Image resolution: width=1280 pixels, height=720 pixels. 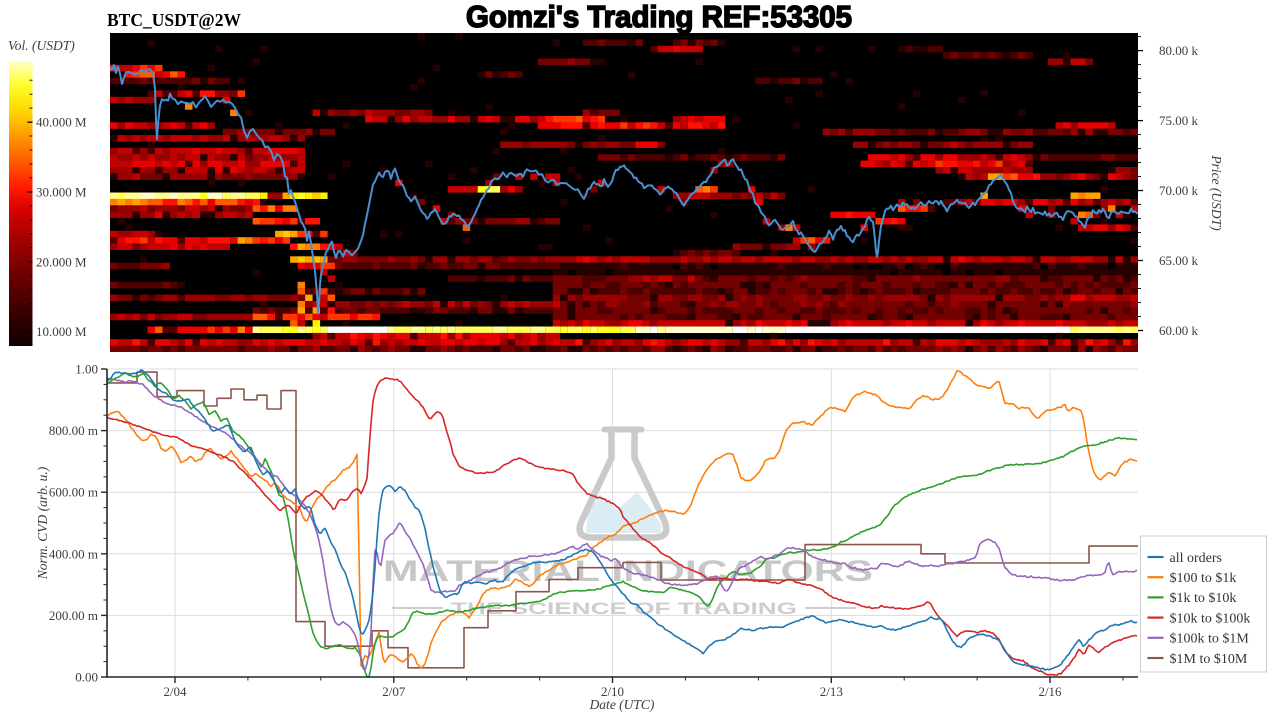 I want to click on svg-text: 2/16, so click(x=1050, y=691).